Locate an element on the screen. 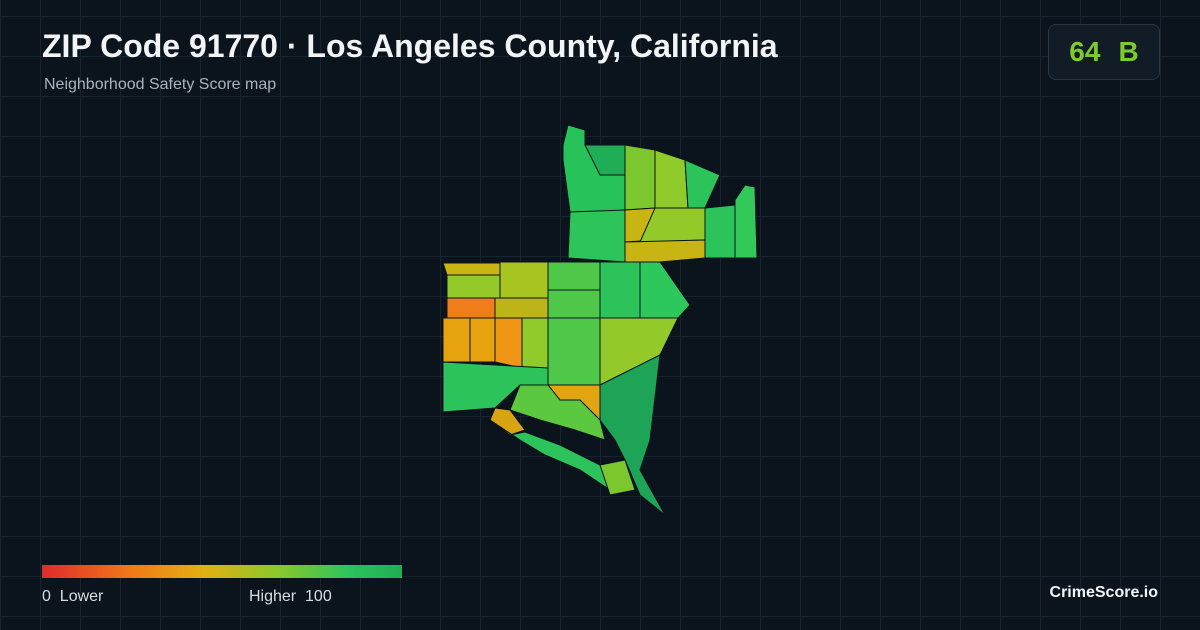  legend-max-value: 100 is located at coordinates (318, 596).